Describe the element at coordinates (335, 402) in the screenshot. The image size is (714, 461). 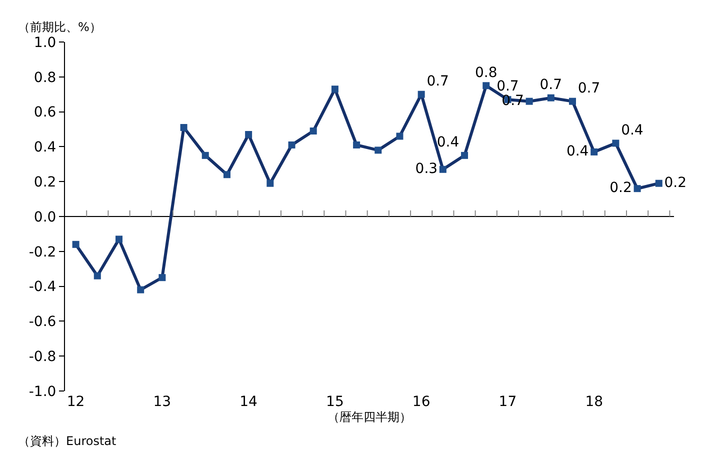
I see `x-tick-label: 15` at that location.